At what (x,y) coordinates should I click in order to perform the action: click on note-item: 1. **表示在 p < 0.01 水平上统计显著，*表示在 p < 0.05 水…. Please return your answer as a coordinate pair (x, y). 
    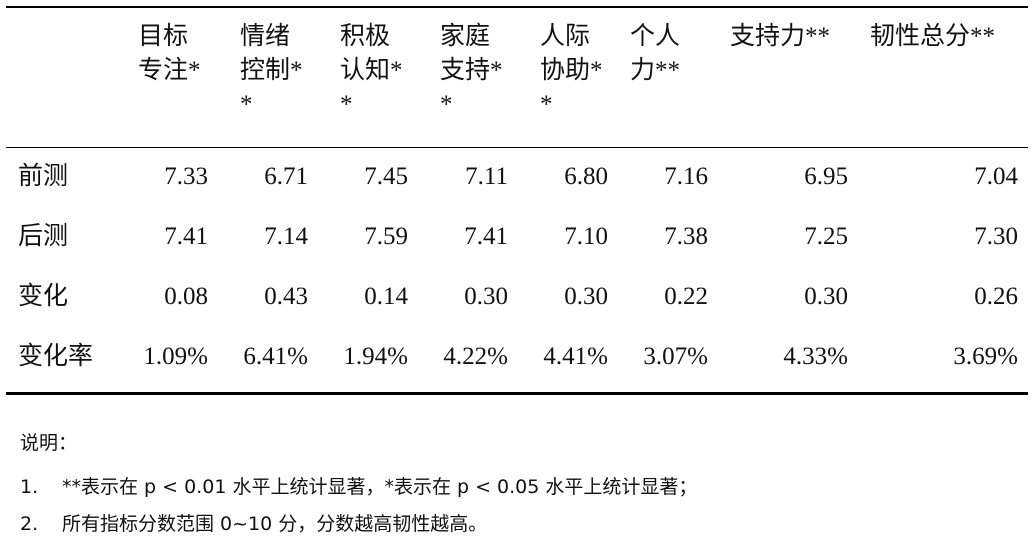
    Looking at the image, I should click on (358, 485).